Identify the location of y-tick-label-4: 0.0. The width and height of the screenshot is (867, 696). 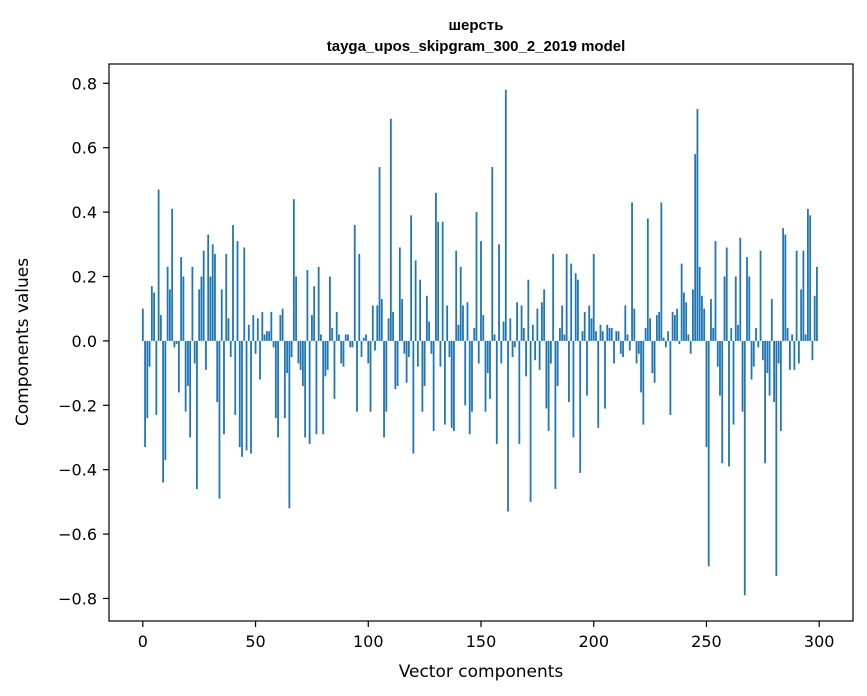
(84, 341).